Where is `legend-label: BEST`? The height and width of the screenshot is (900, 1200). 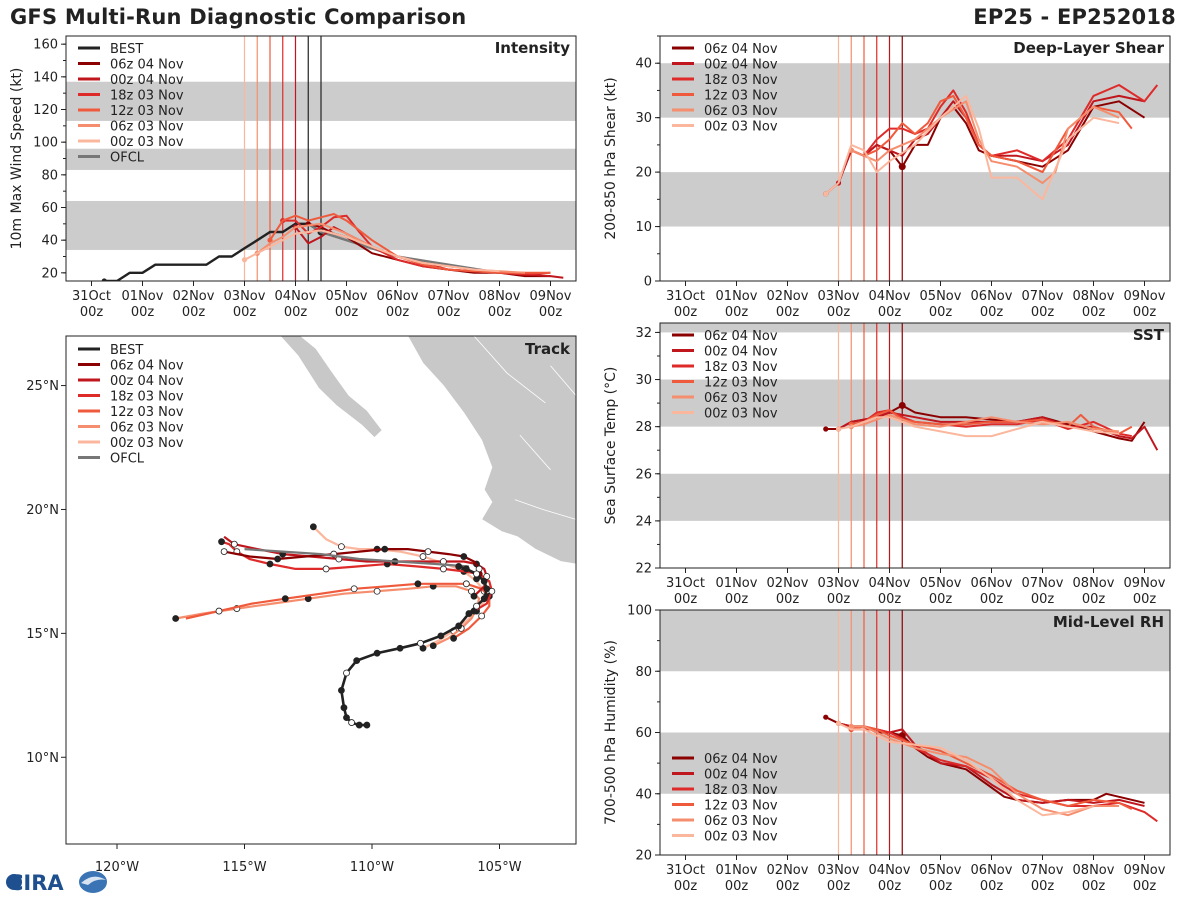 legend-label: BEST is located at coordinates (126, 350).